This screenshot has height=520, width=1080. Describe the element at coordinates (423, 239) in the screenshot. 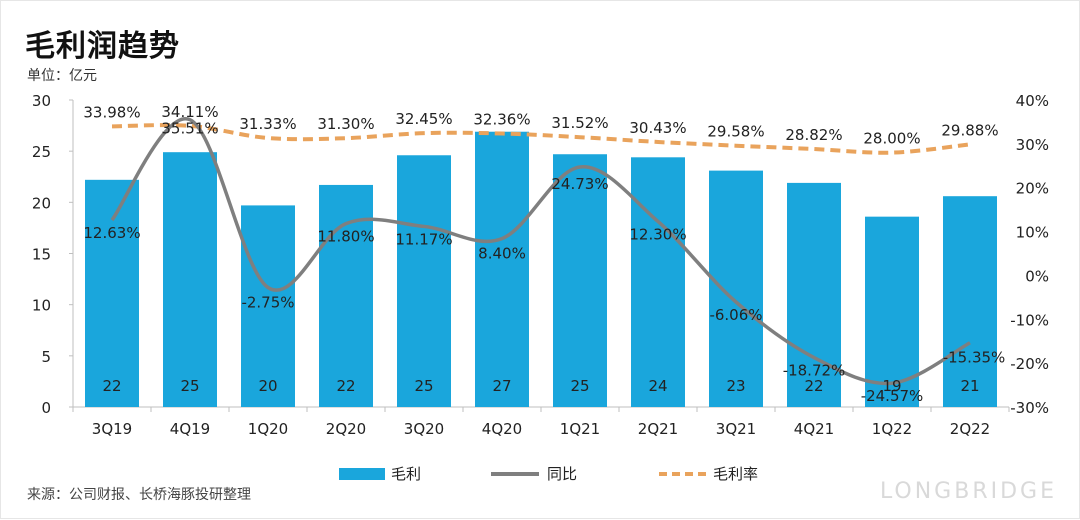

I see `yoy-value-label: 11.17%` at that location.